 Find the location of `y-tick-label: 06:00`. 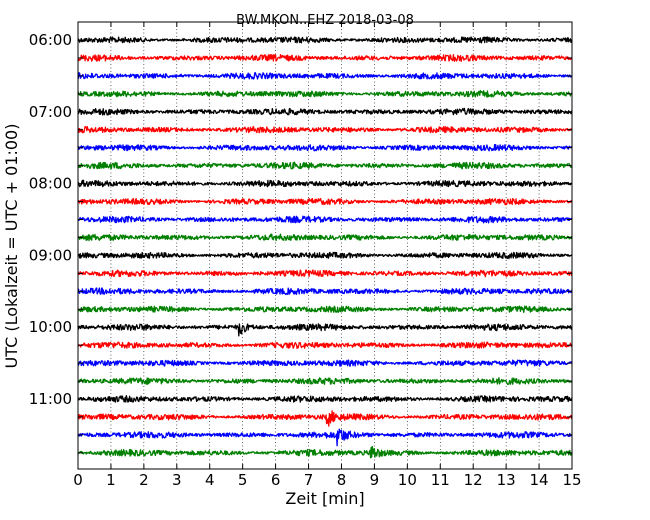

y-tick-label: 06:00 is located at coordinates (50, 40).